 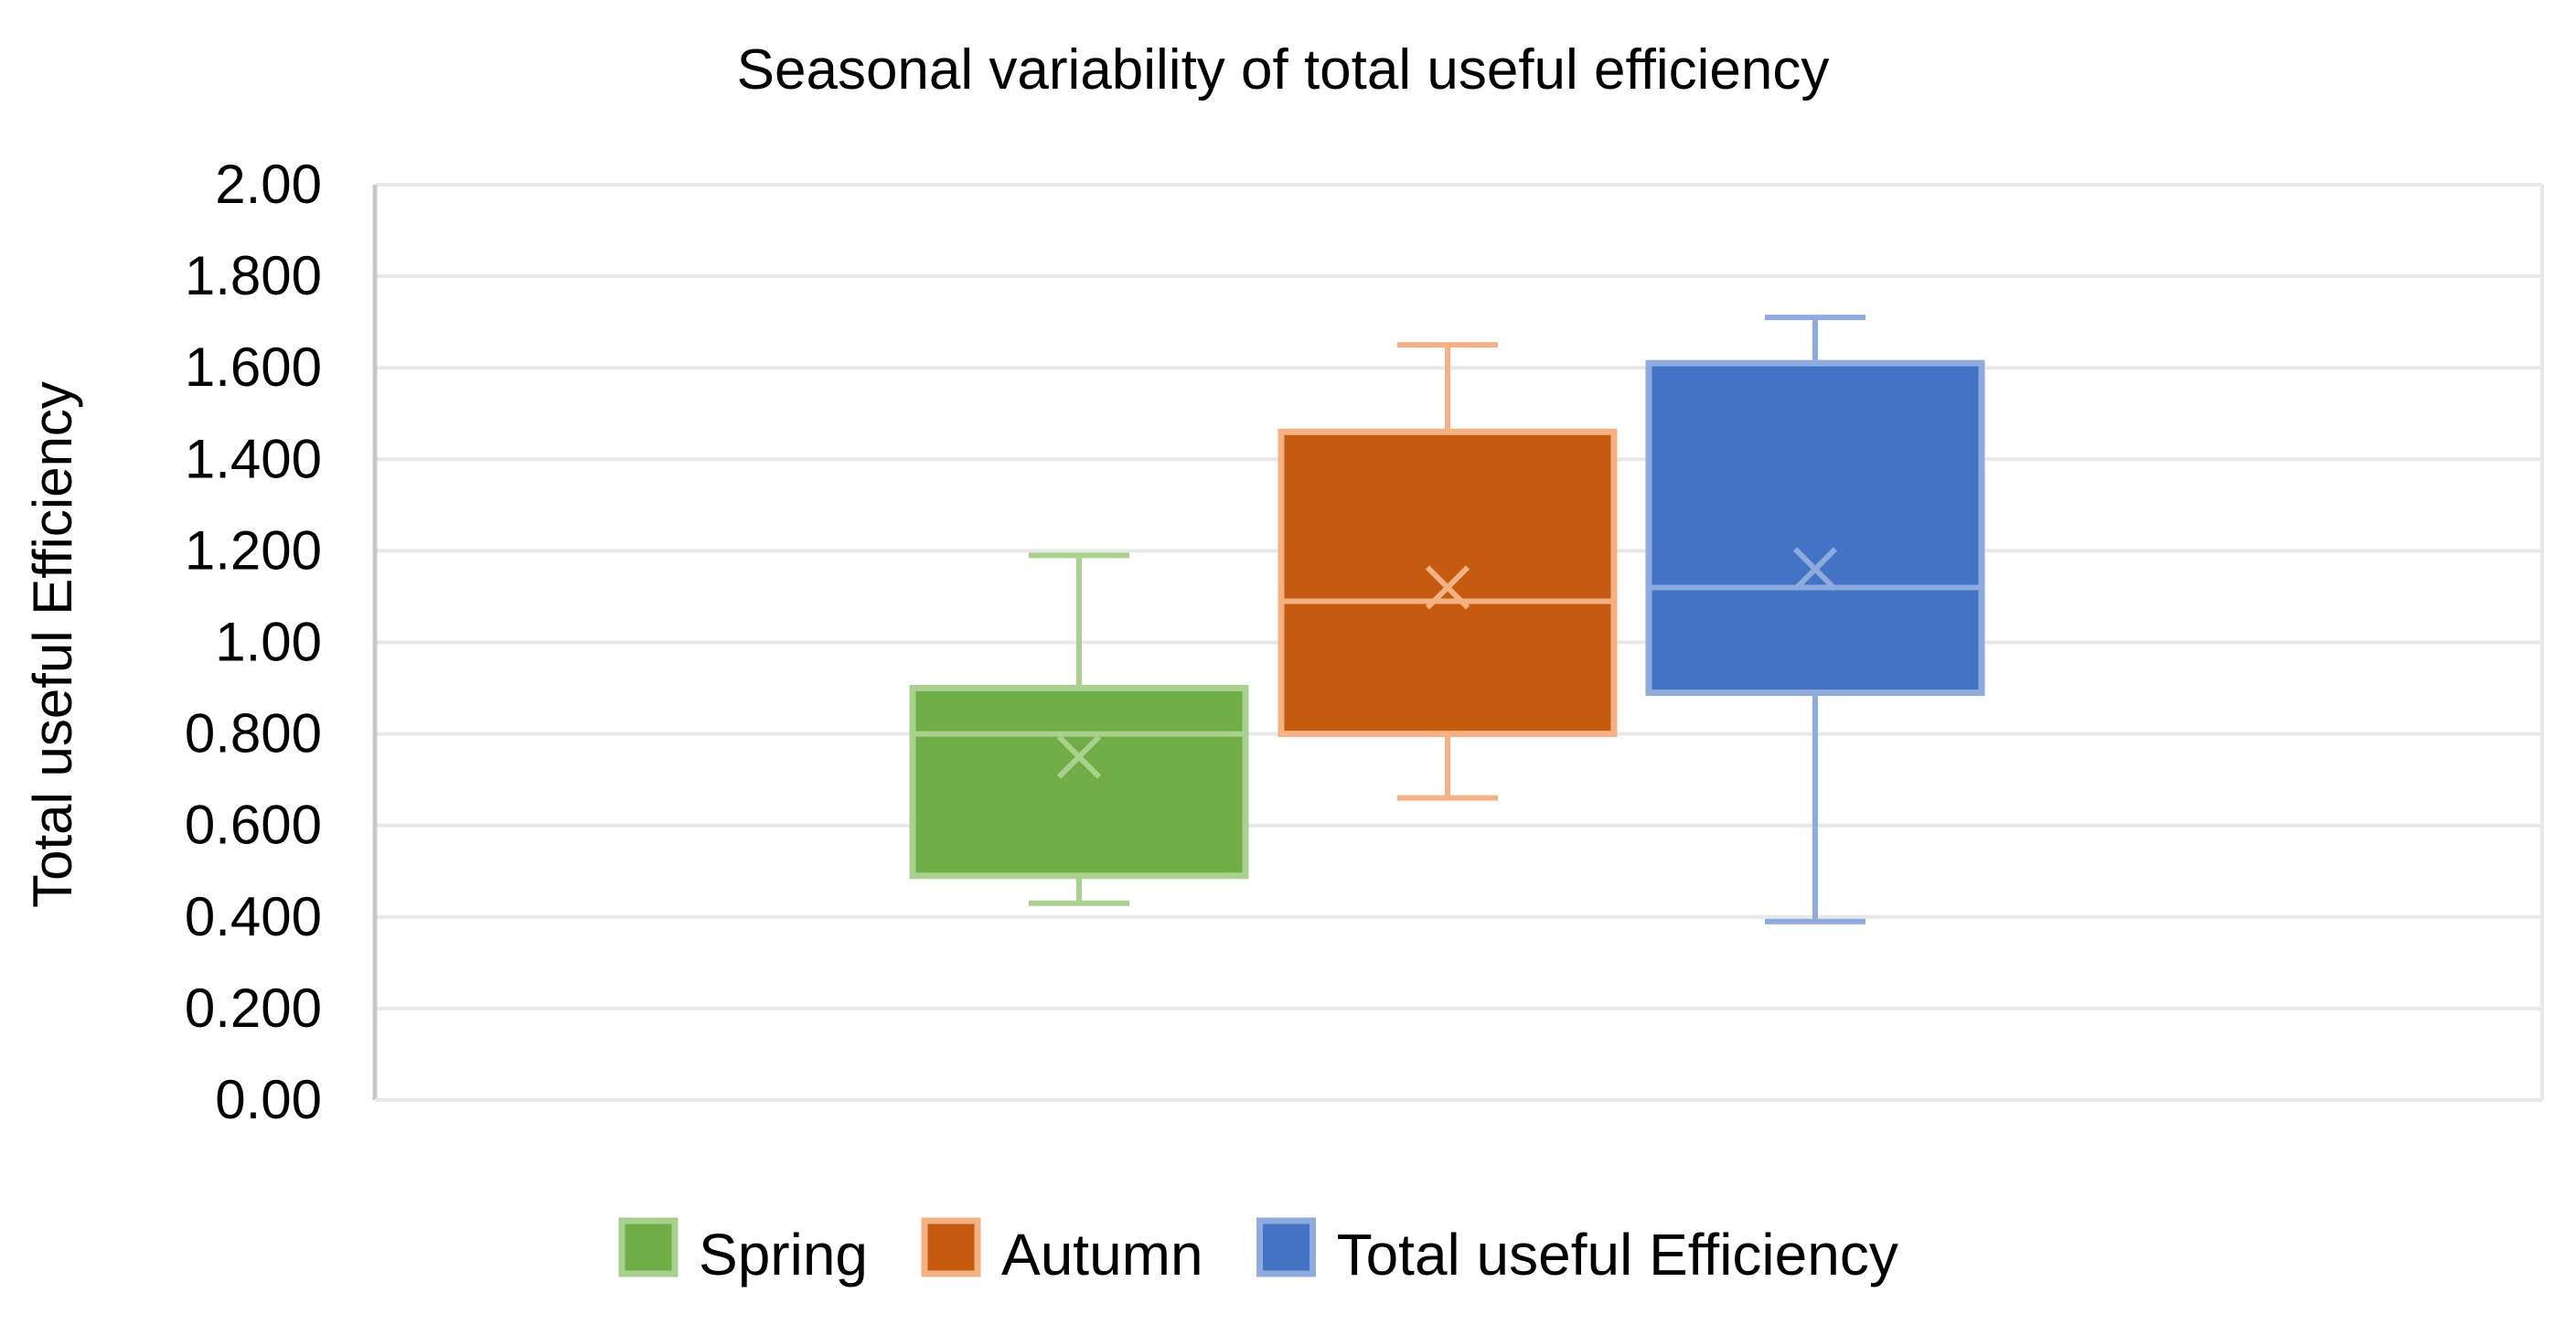 I want to click on y-tick-label: 0.600, so click(x=253, y=825).